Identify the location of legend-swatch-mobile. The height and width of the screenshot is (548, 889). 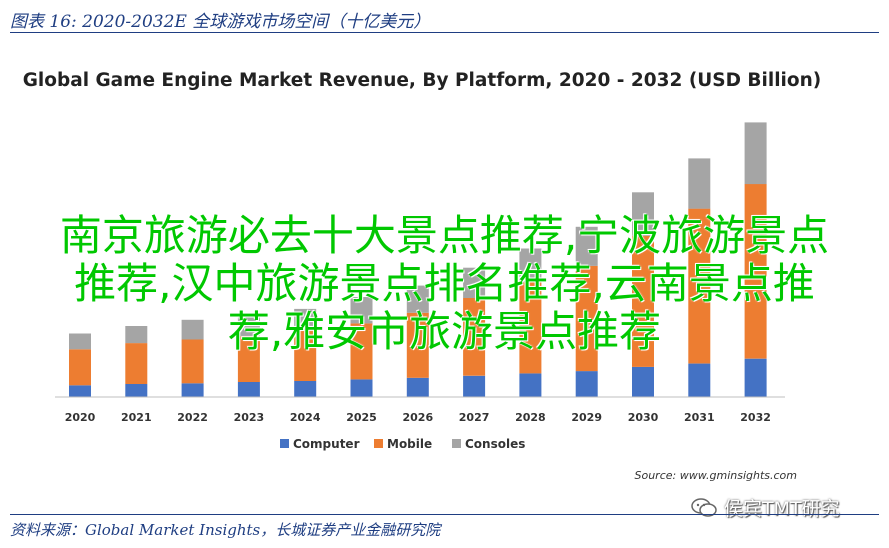
(378, 443).